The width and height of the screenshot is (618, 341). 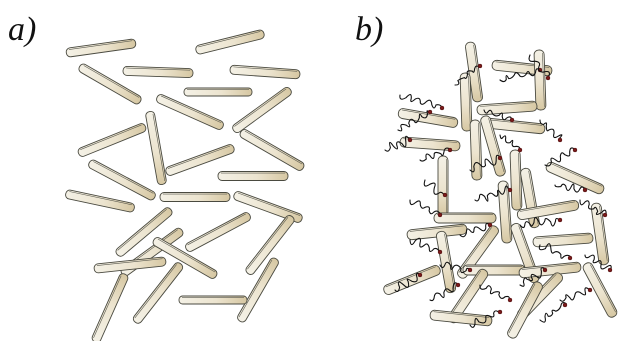 What do you see at coordinates (22, 29) in the screenshot?
I see `panel-label-a: a)` at bounding box center [22, 29].